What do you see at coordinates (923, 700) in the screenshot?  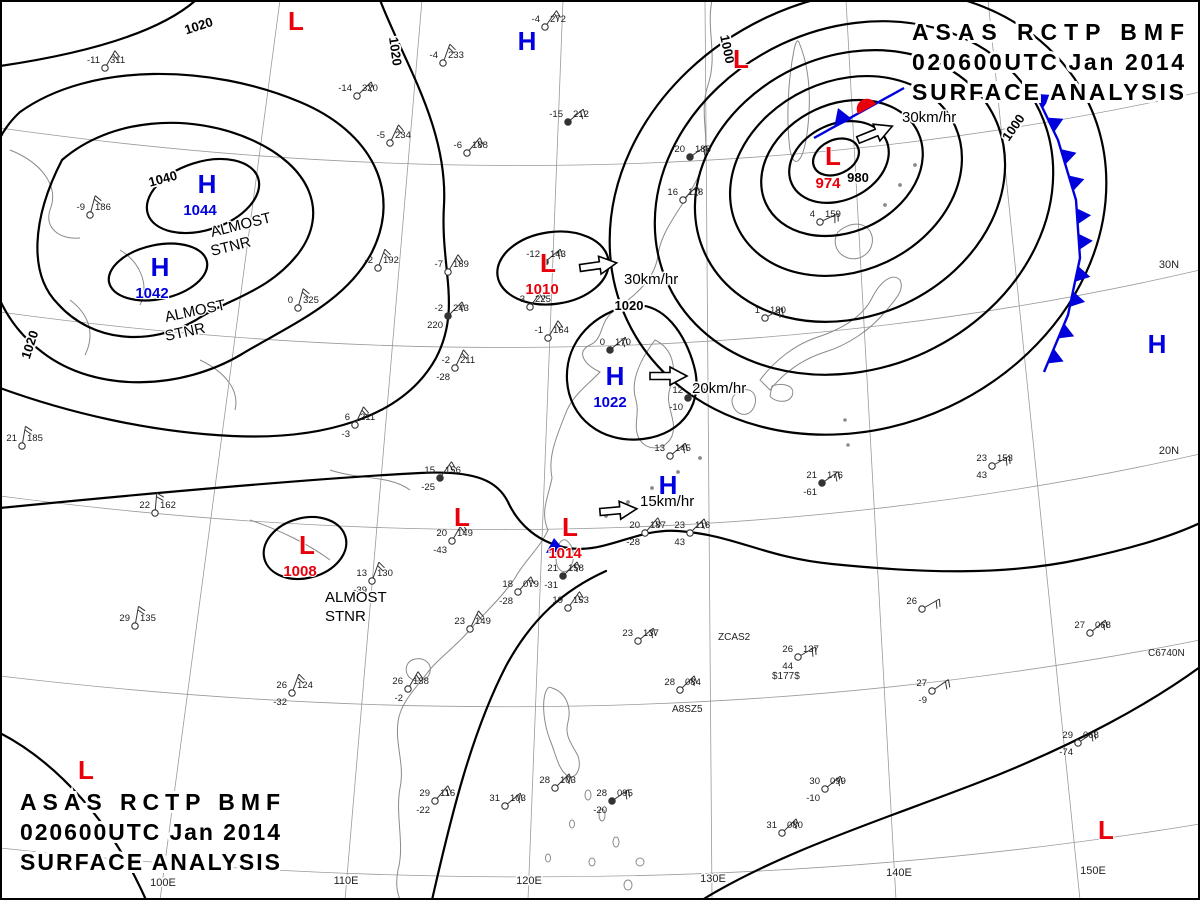 I see `station-dewpoint: -9` at bounding box center [923, 700].